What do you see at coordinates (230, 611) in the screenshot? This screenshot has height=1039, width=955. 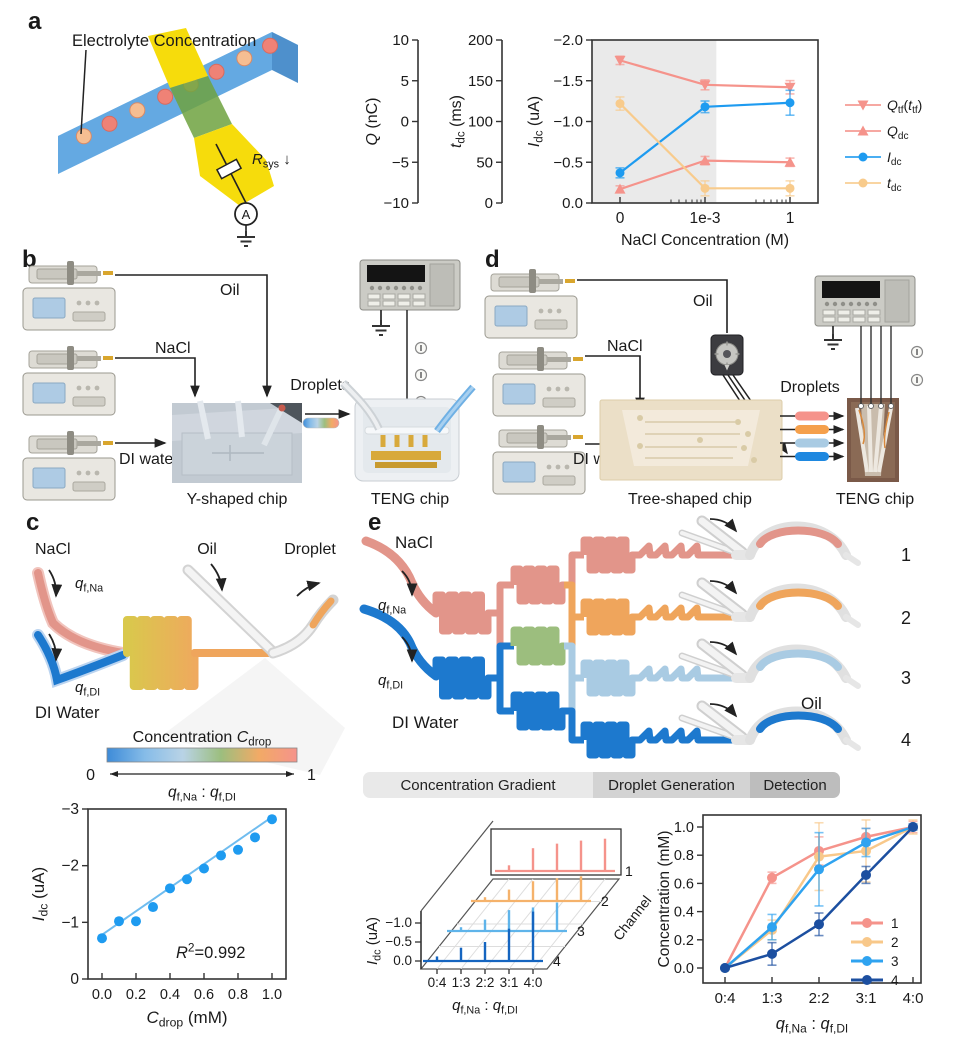 I see `oil-channel` at bounding box center [230, 611].